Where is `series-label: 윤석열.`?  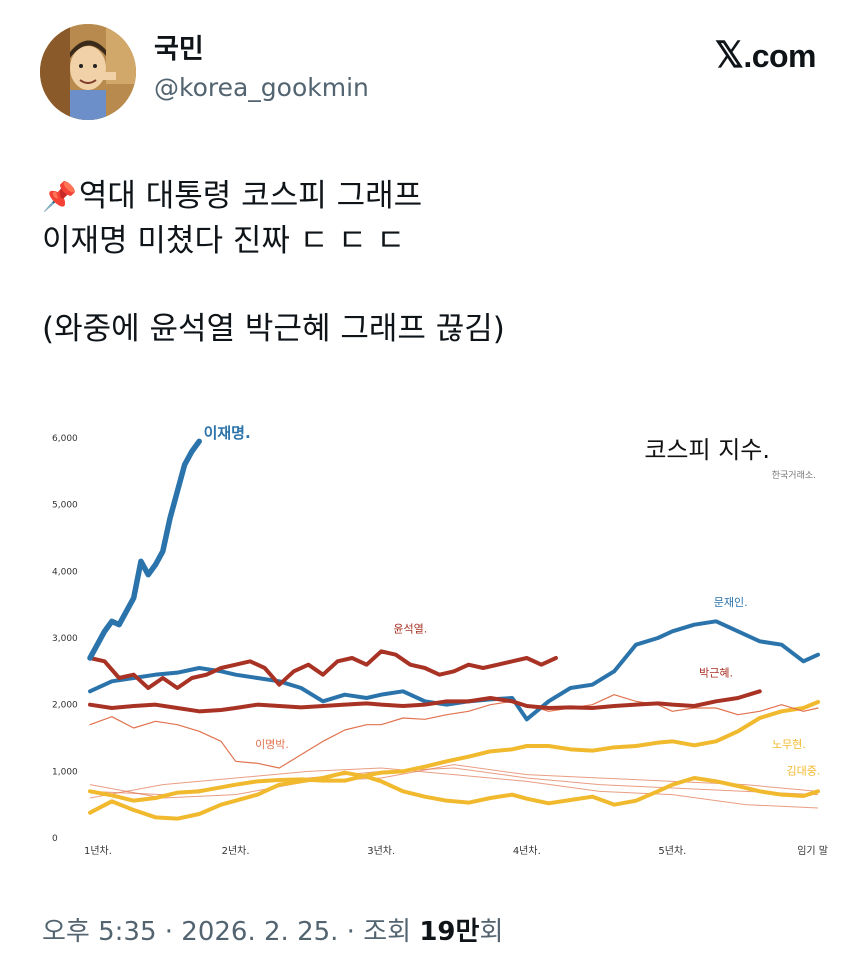
series-label: 윤석열. is located at coordinates (410, 629).